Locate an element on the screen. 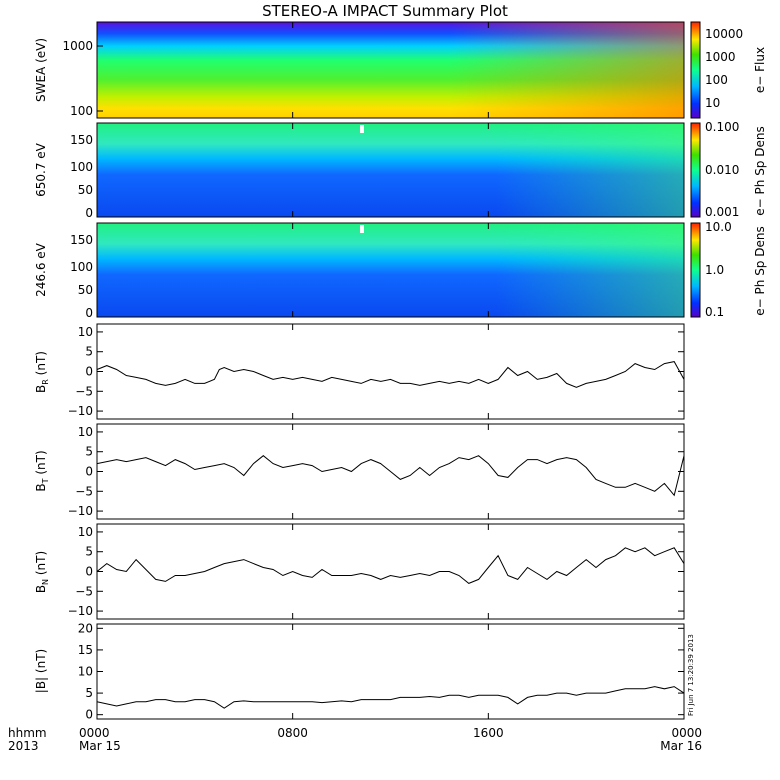 This screenshot has width=780, height=780. panel-bmag: 20 15 10 5 0 is located at coordinates (381, 671).